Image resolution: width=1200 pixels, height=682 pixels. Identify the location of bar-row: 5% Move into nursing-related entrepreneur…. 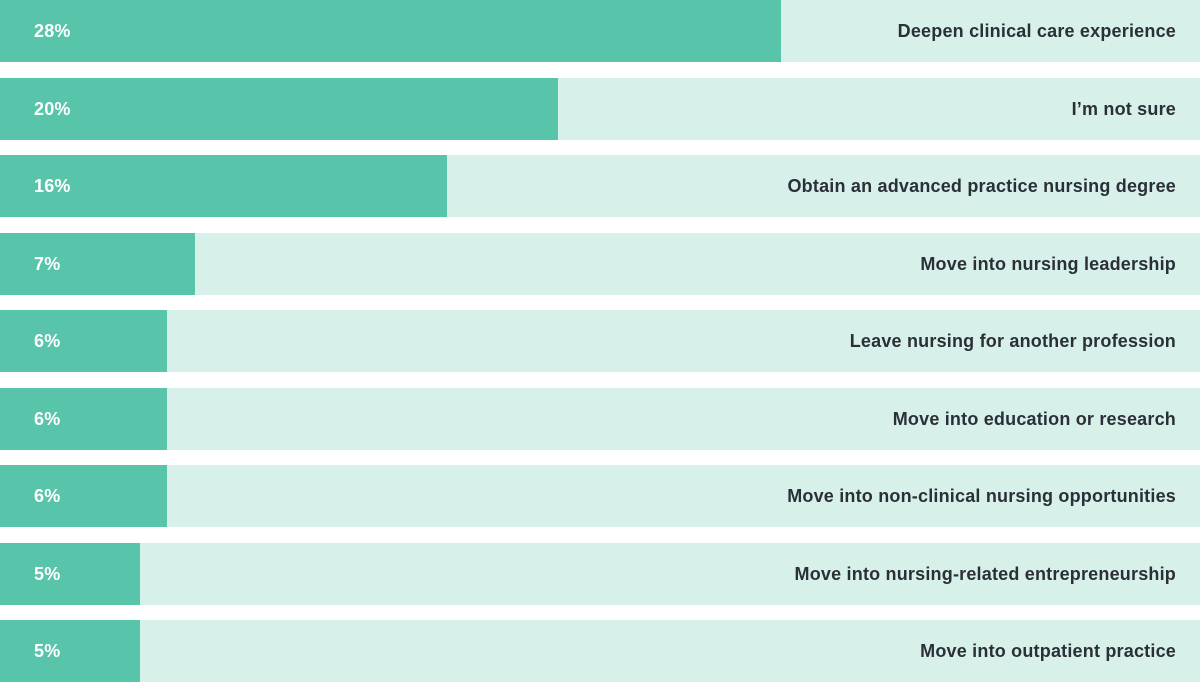
(600, 574).